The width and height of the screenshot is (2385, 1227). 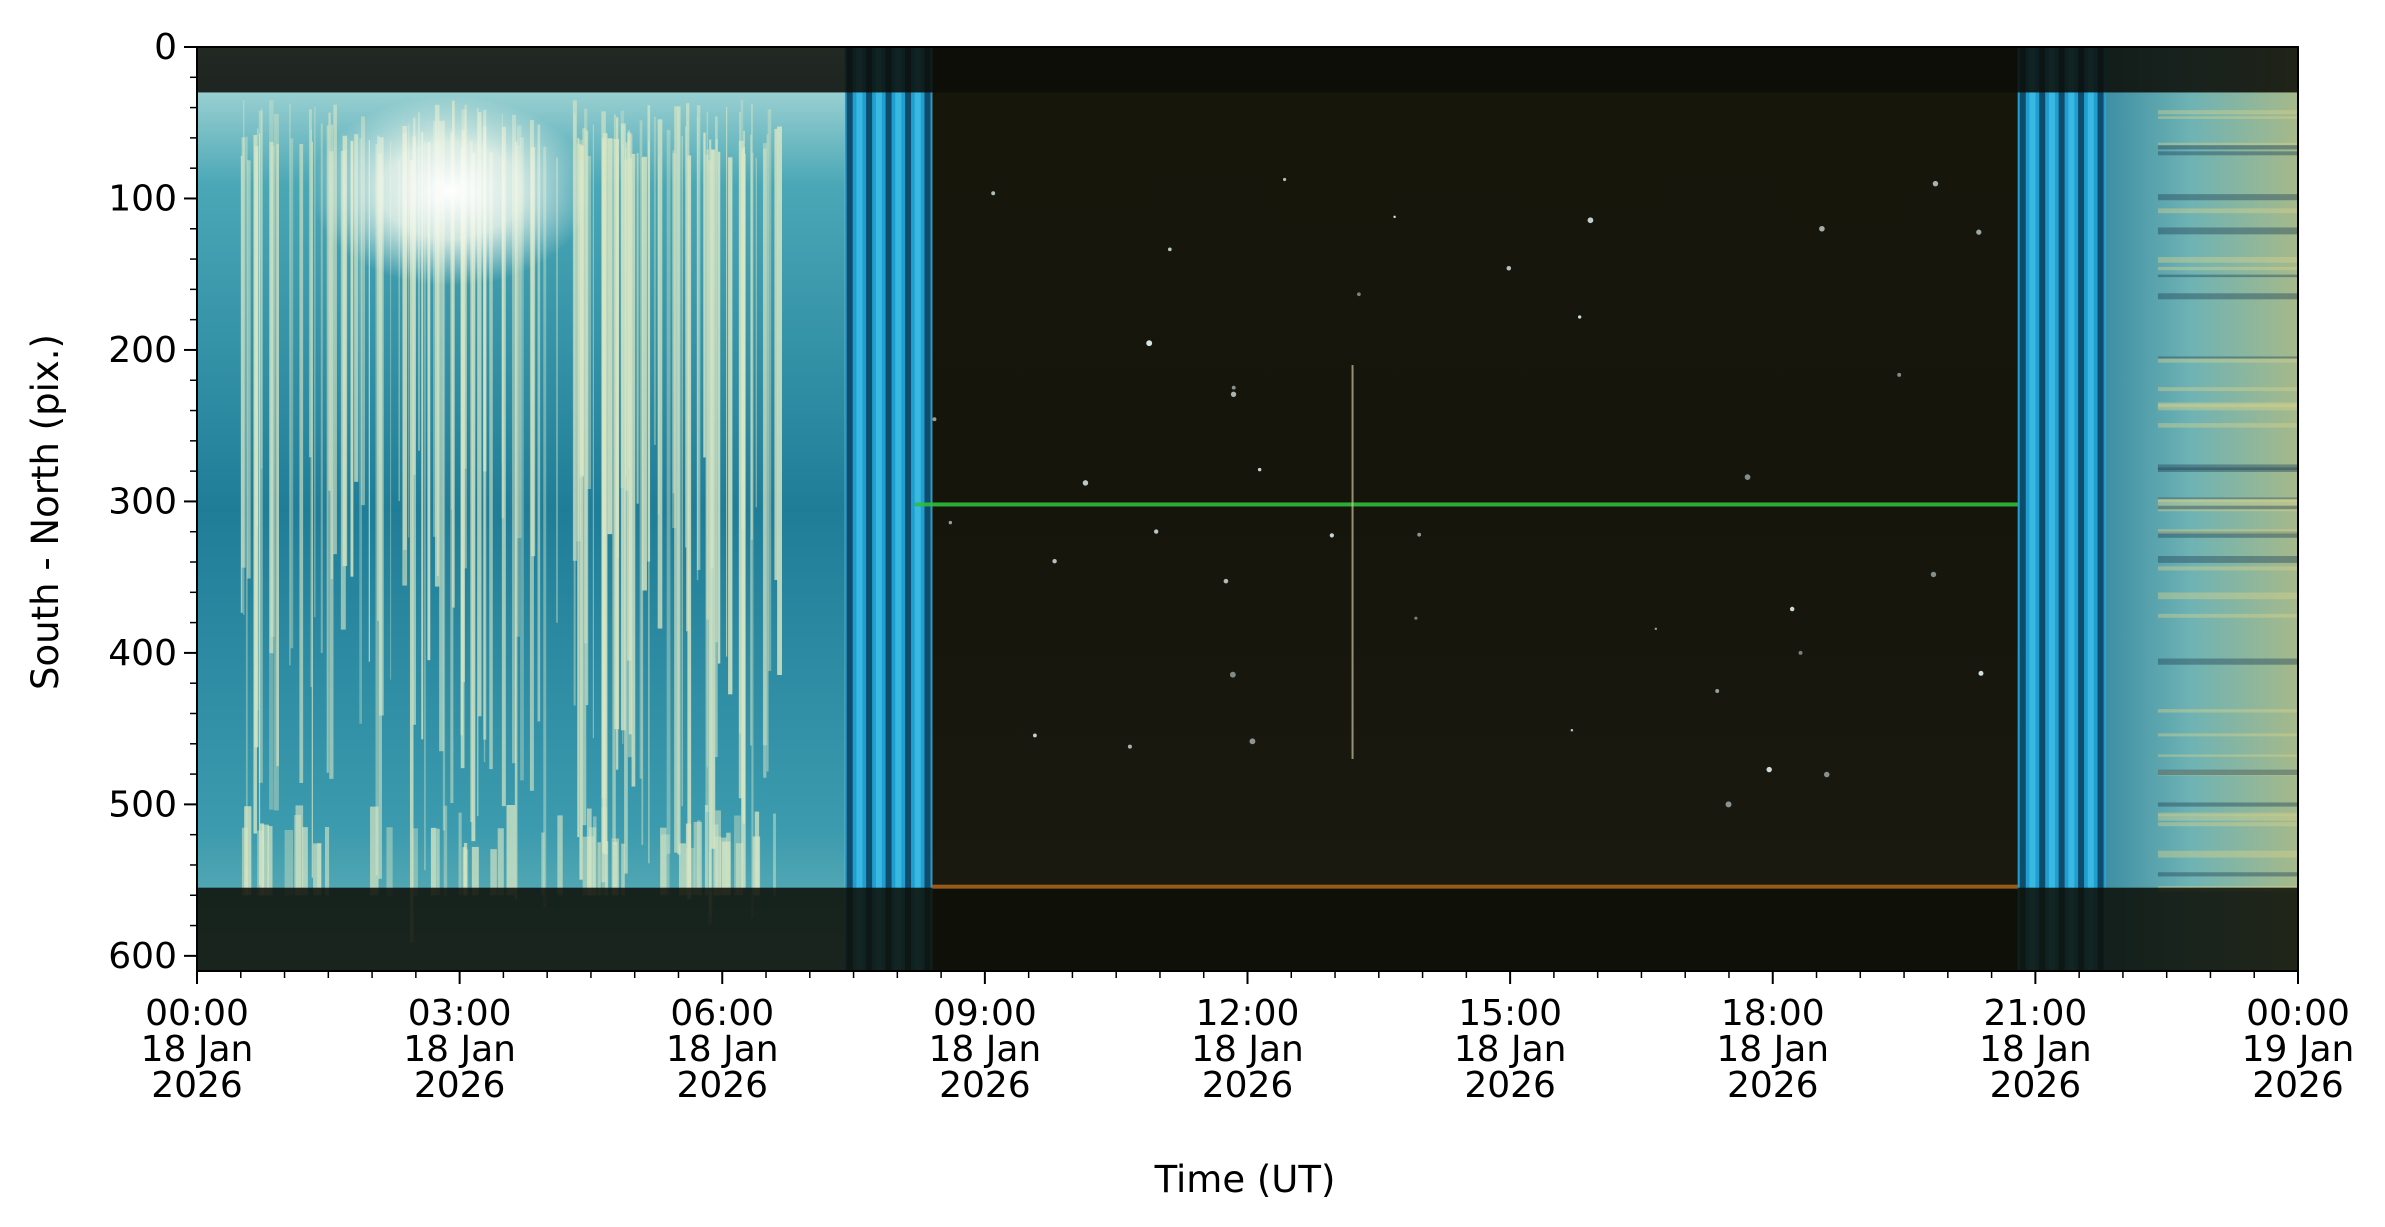 I want to click on x-tick-label: 15:00, so click(x=1510, y=1013).